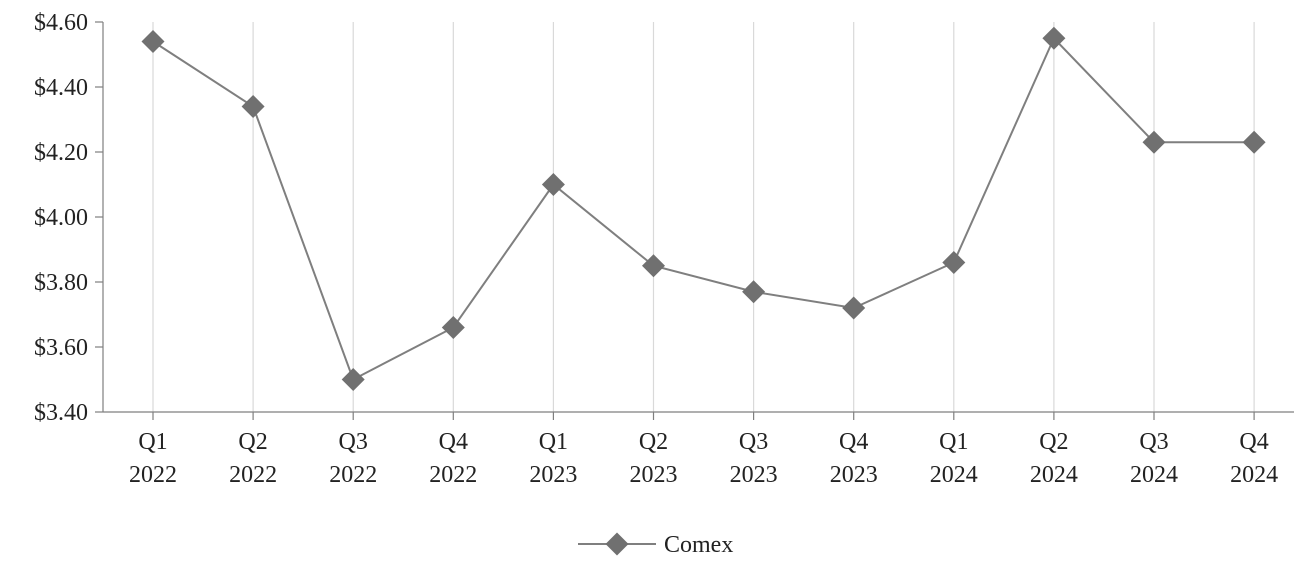 The height and width of the screenshot is (561, 1294). What do you see at coordinates (61, 413) in the screenshot?
I see `y-tick-label: $3.40` at bounding box center [61, 413].